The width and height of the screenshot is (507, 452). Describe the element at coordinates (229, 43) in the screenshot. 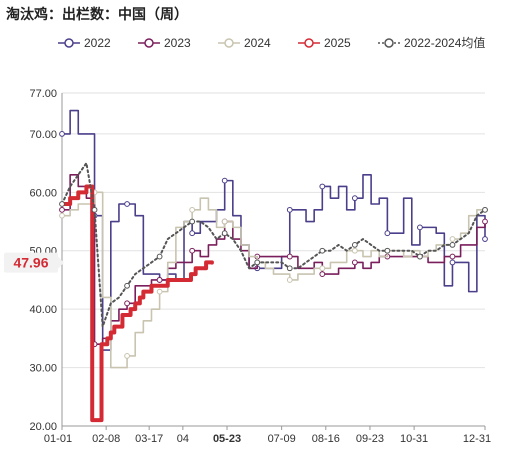

I see `legend-marker-2024` at that location.